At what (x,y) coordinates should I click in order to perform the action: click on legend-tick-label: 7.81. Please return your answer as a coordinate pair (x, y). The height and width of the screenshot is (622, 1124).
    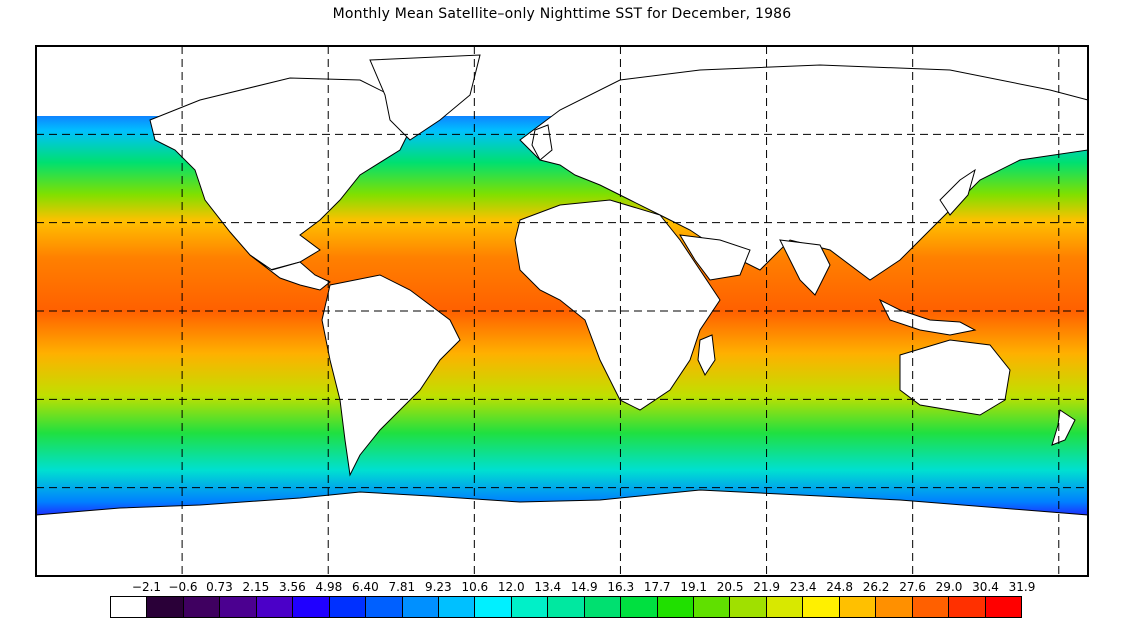
    Looking at the image, I should click on (402, 587).